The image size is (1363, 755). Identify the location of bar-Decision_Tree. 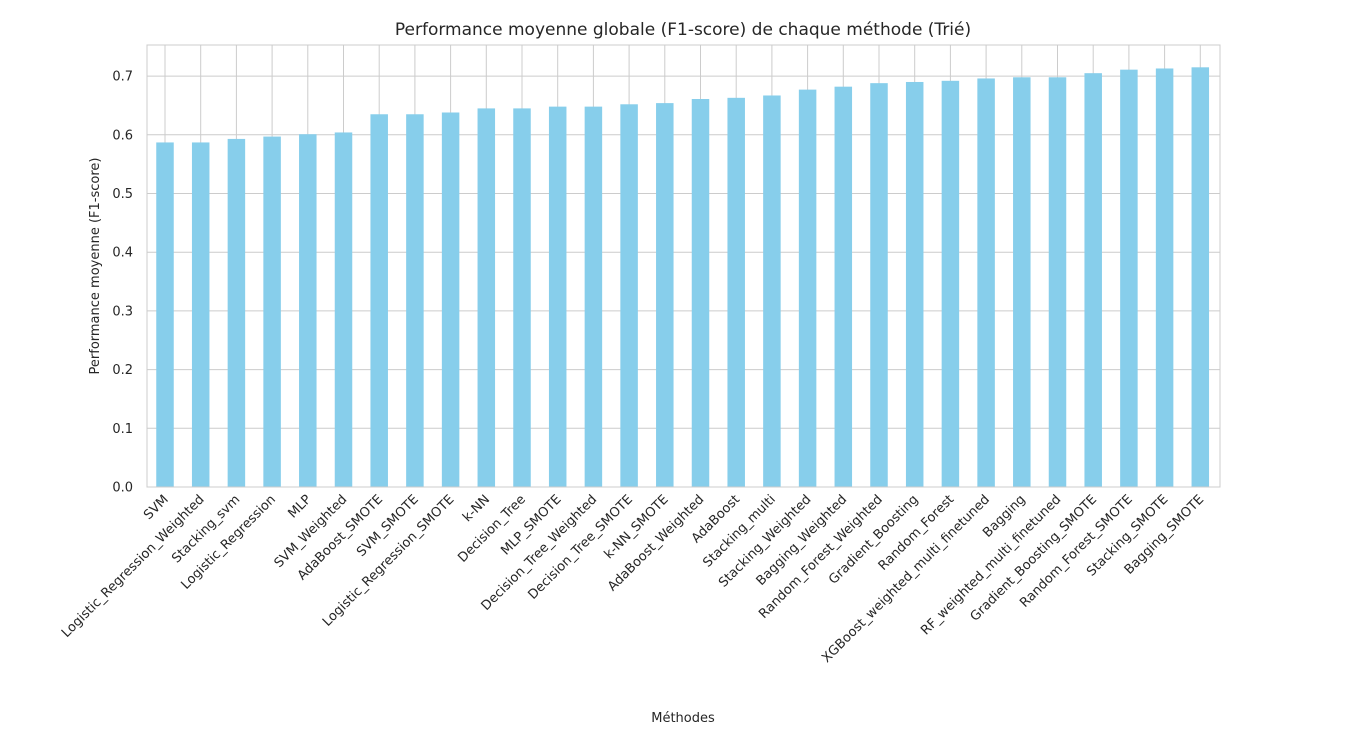
(522, 298).